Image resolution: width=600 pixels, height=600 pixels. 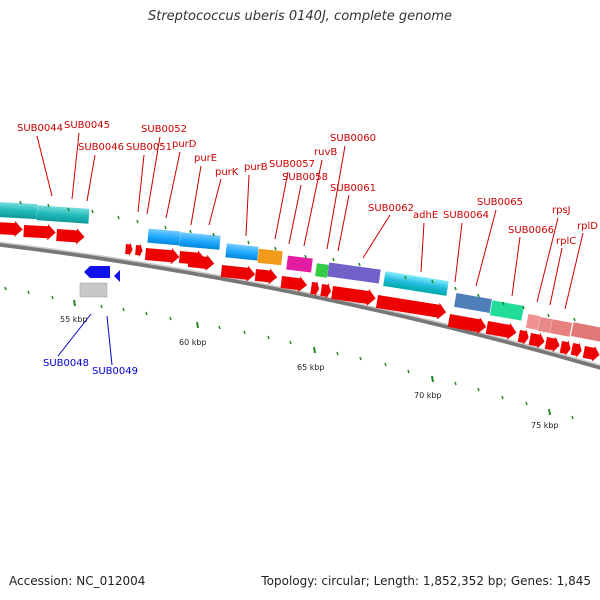 What do you see at coordinates (87, 125) in the screenshot?
I see `gene-label: SUB0045` at bounding box center [87, 125].